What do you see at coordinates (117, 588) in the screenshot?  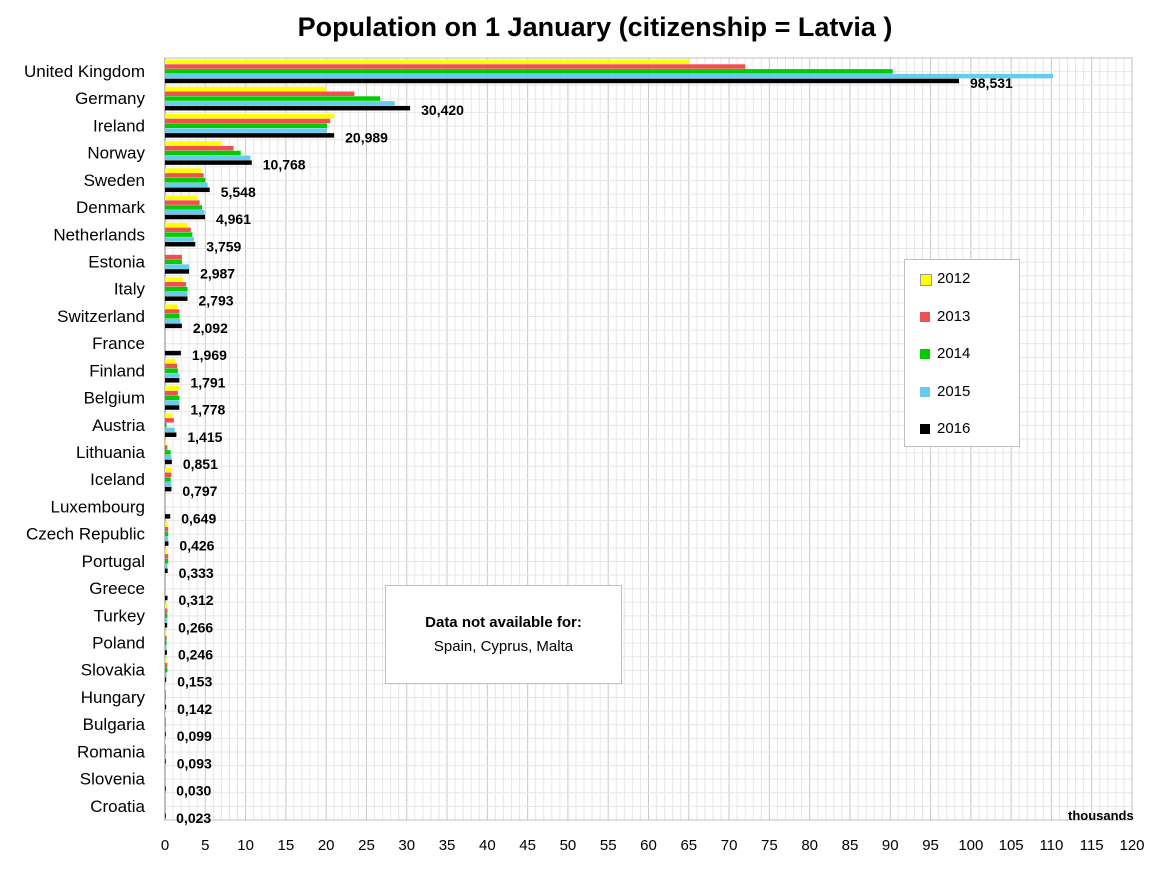 I see `category-label: Greece` at bounding box center [117, 588].